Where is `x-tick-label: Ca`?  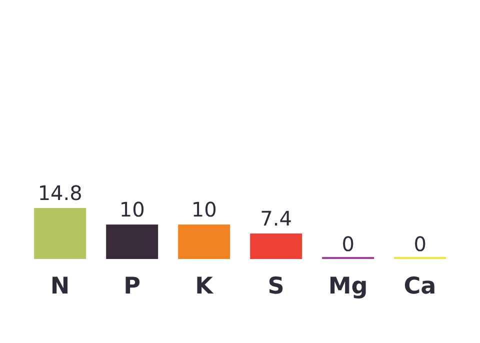
x-tick-label: Ca is located at coordinates (420, 286).